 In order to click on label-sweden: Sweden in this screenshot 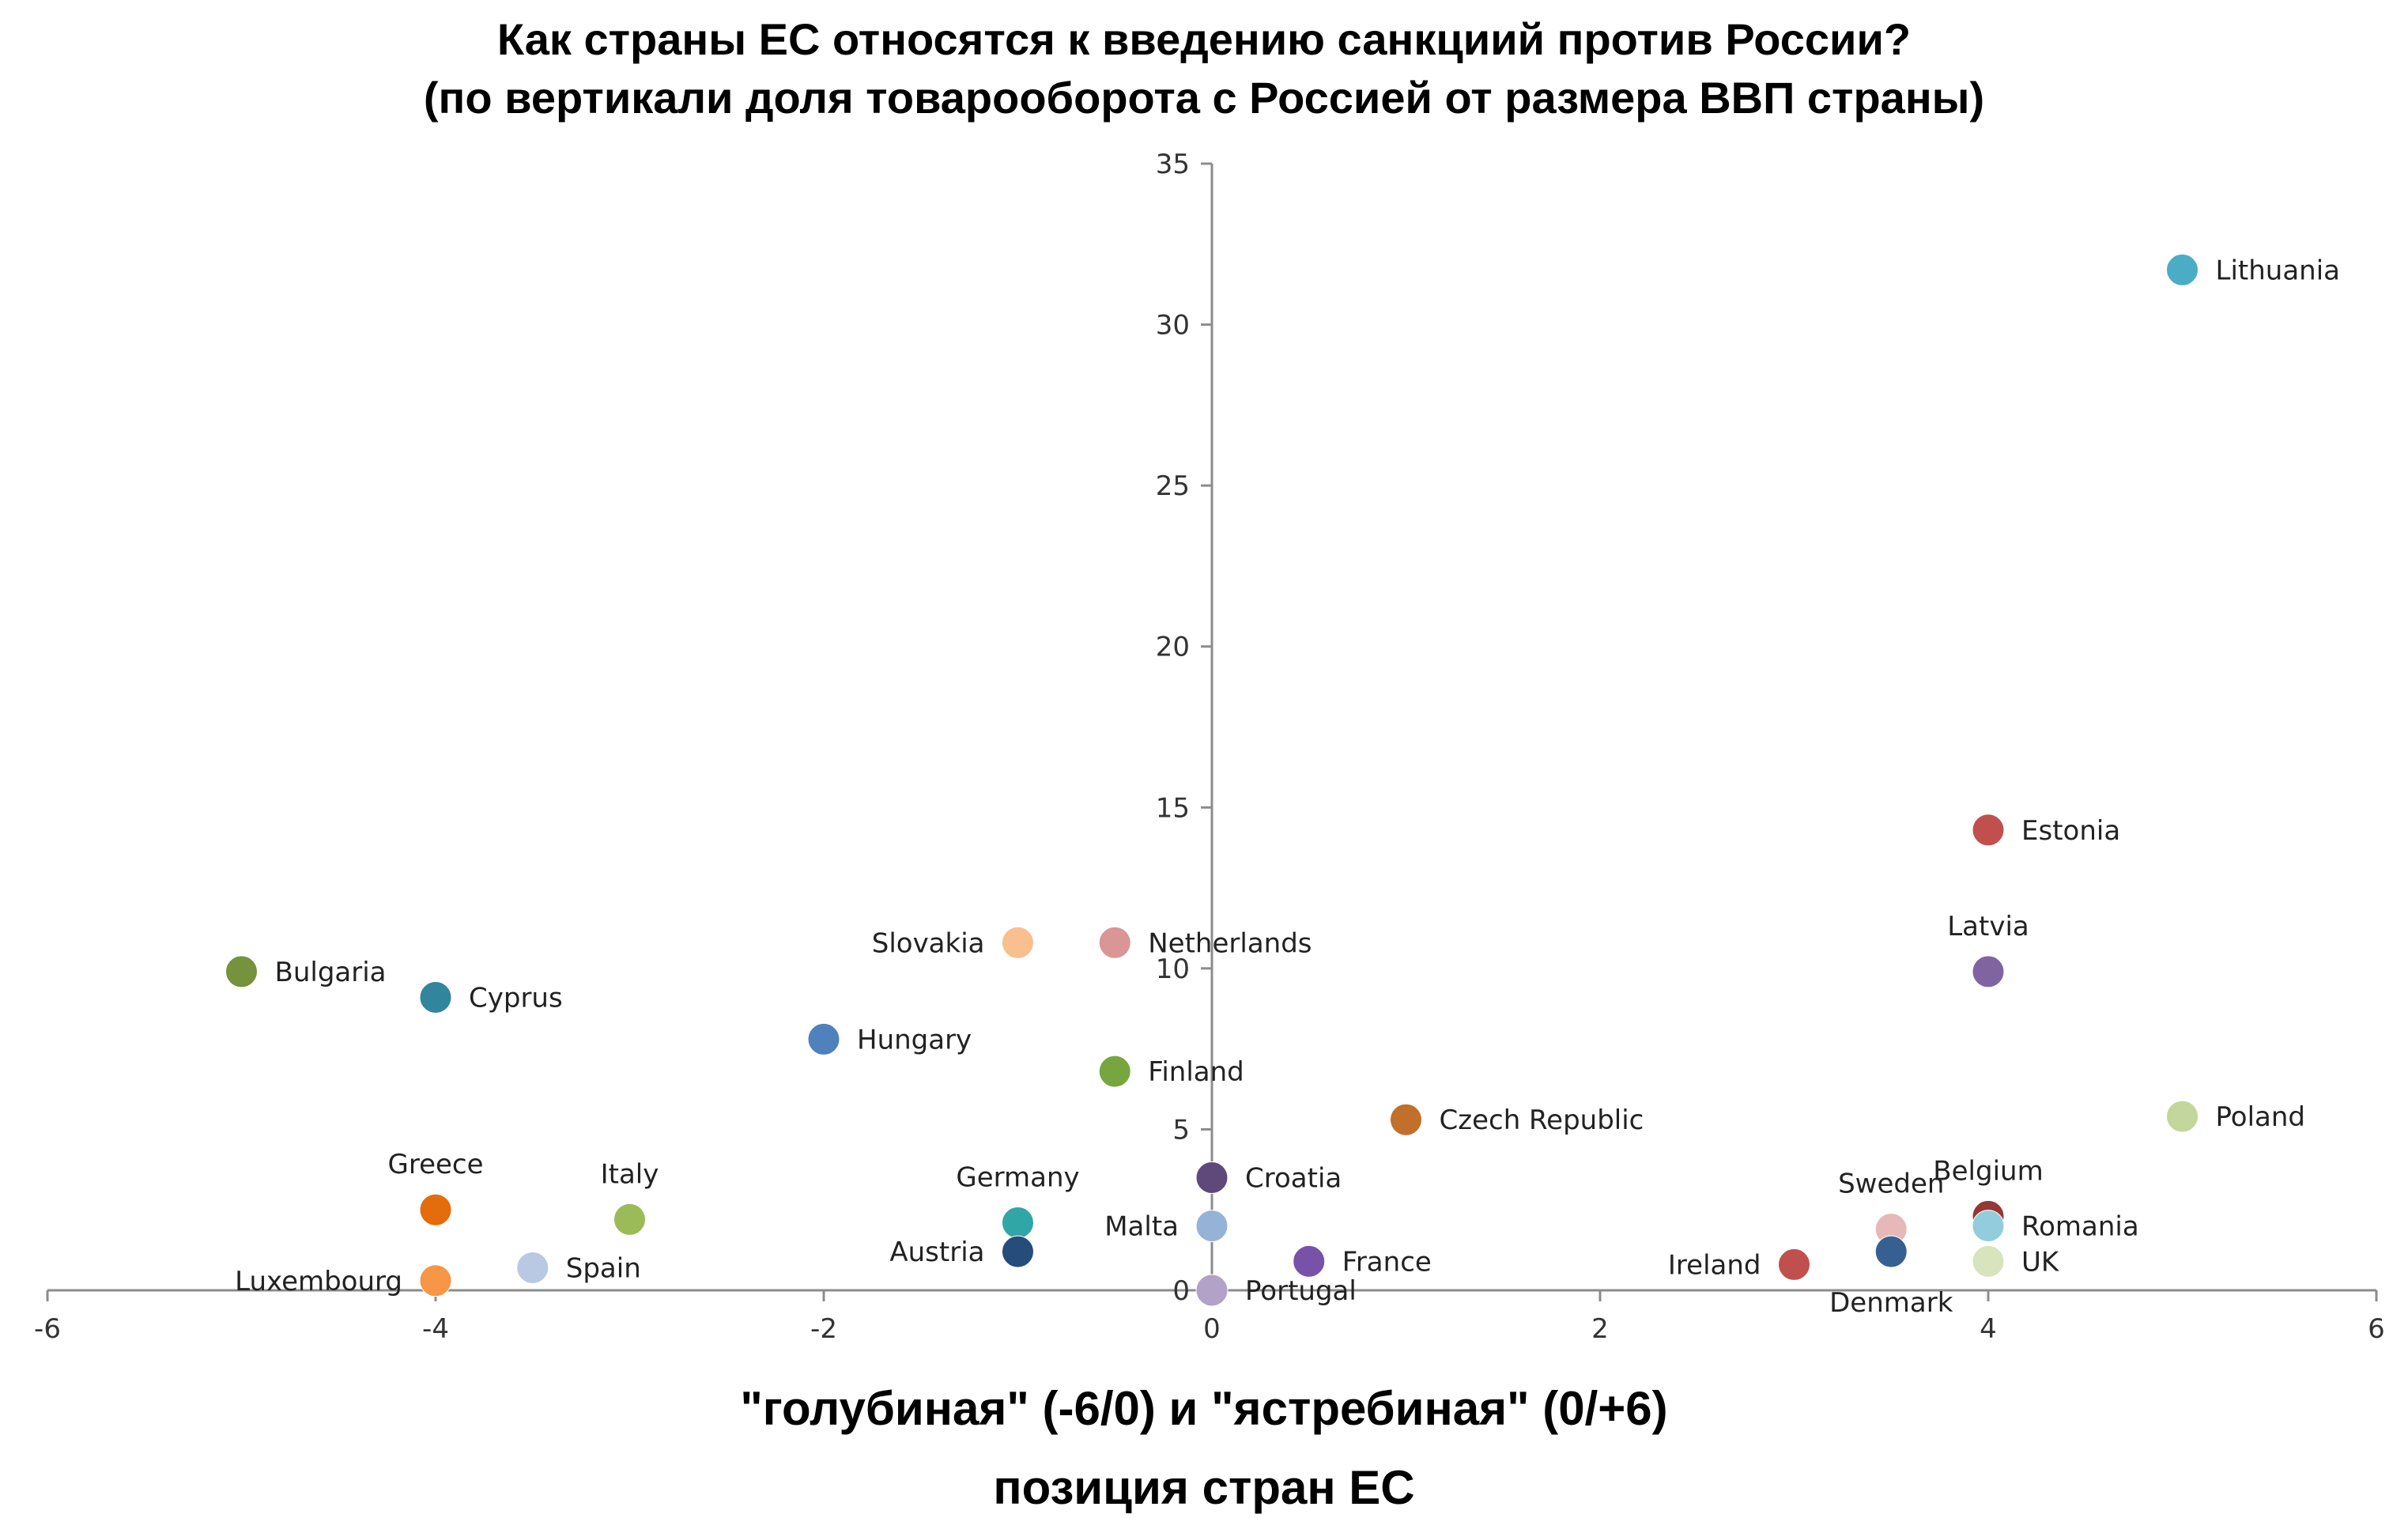, I will do `click(1891, 1184)`.